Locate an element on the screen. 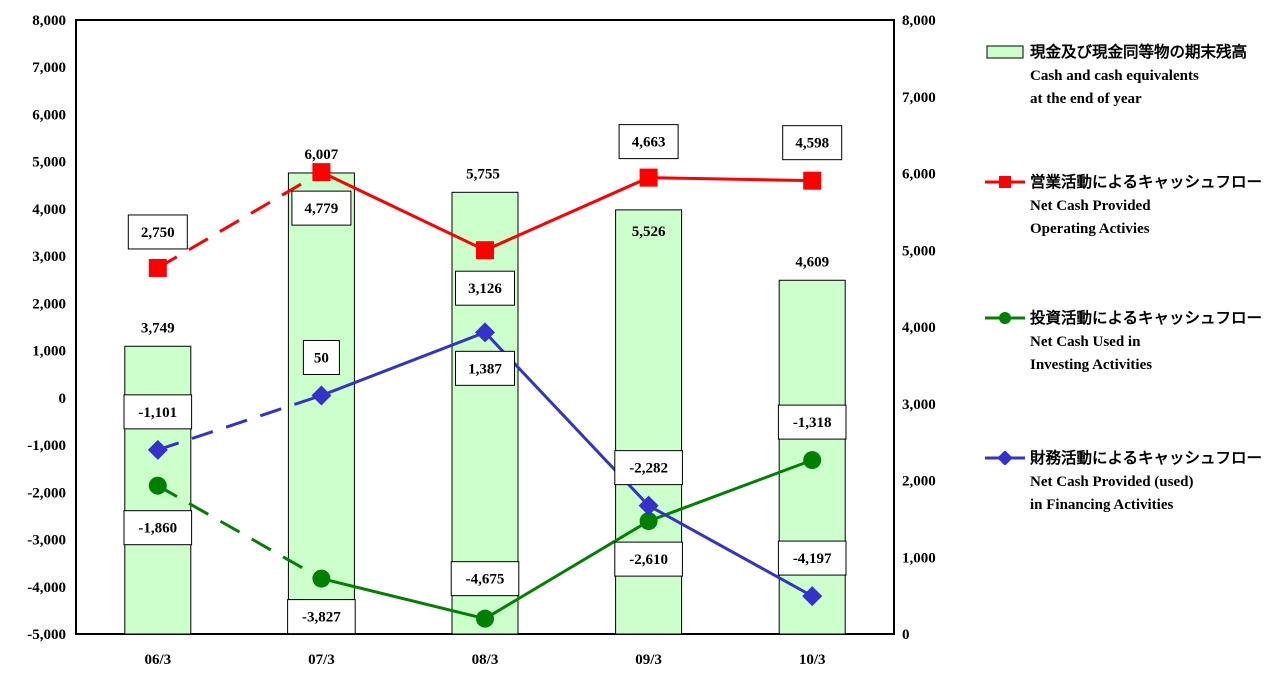  left-axis-tick-label: 2,000 is located at coordinates (49, 304).